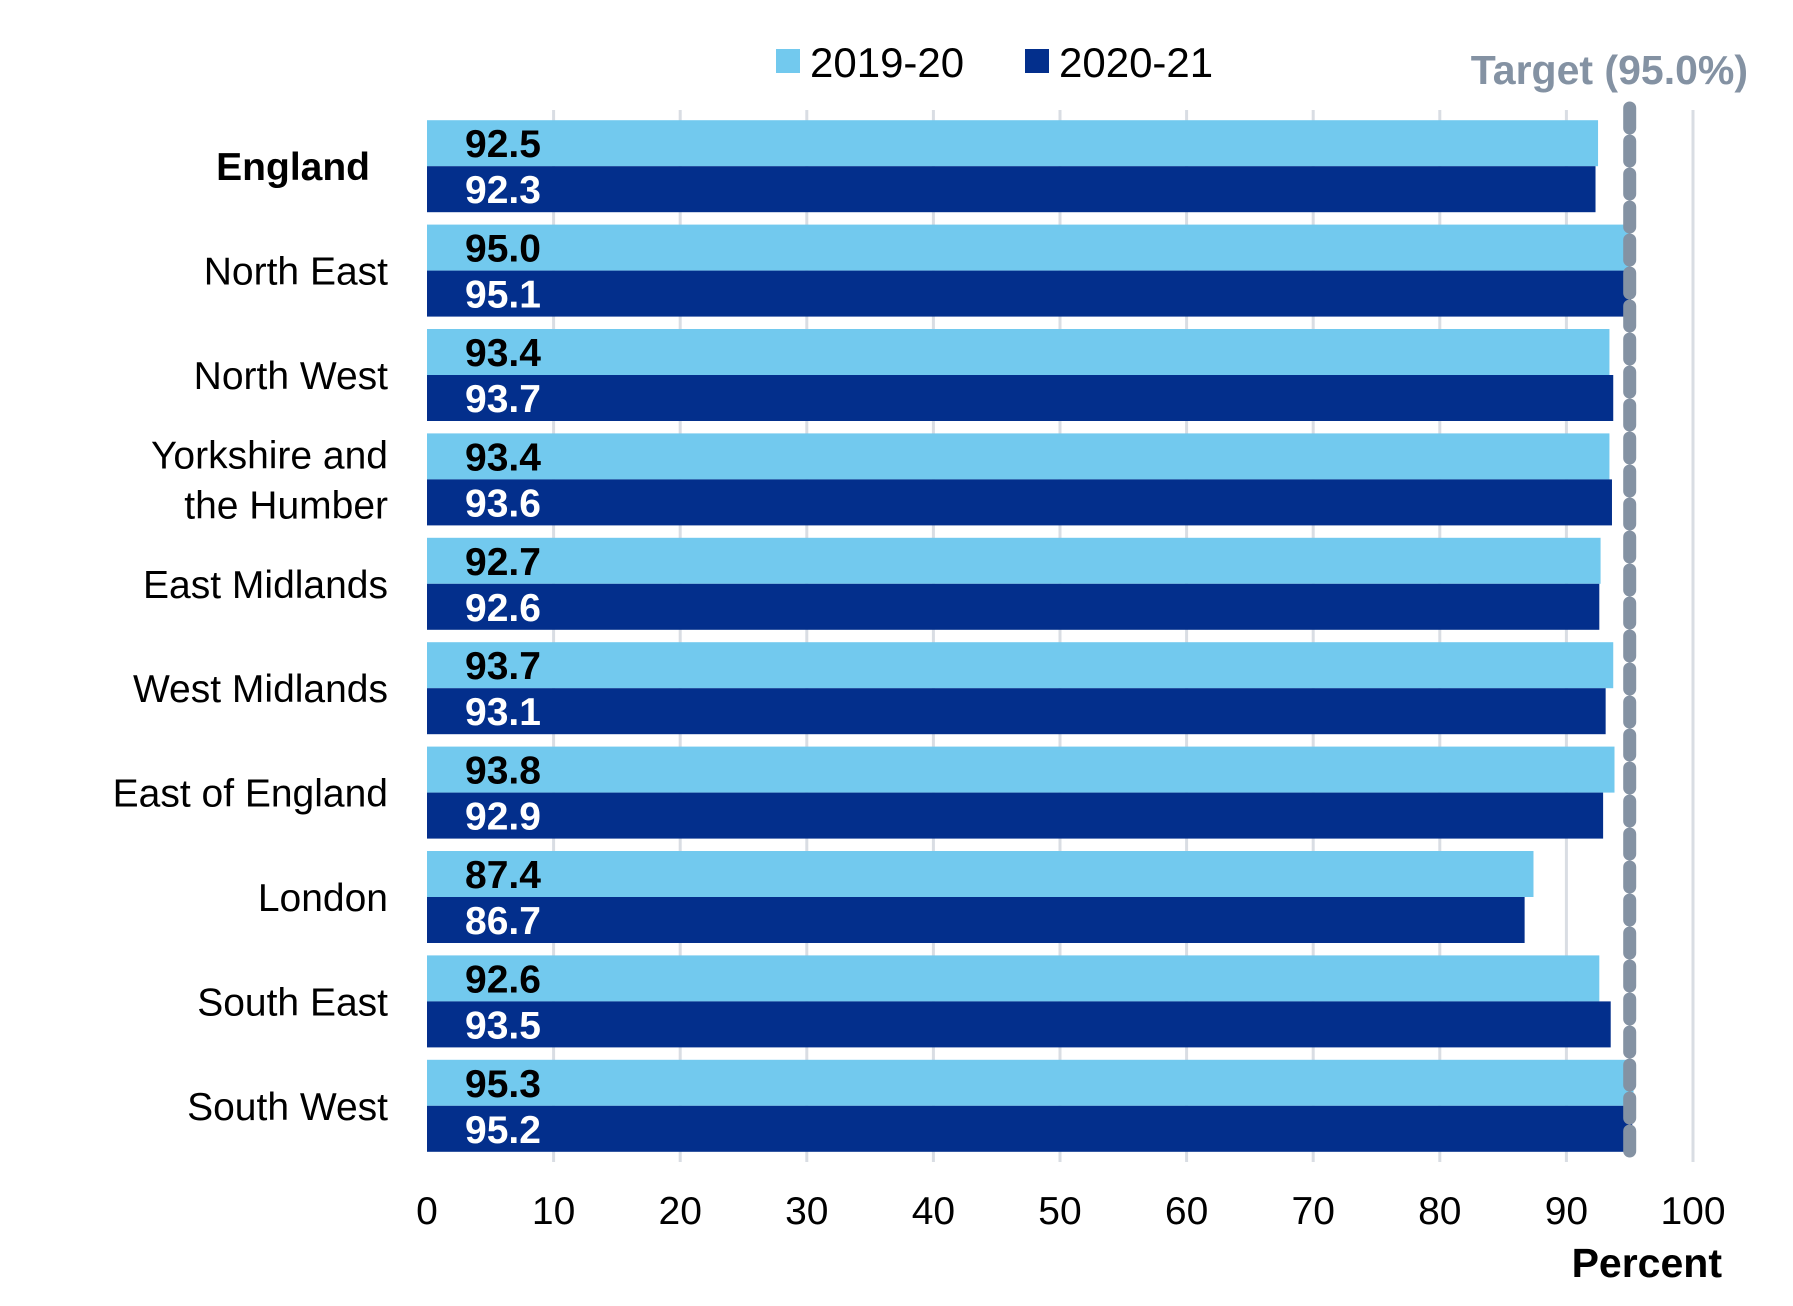 This screenshot has width=1793, height=1306. What do you see at coordinates (1609, 70) in the screenshot?
I see `target-label: Target (95.0%)` at bounding box center [1609, 70].